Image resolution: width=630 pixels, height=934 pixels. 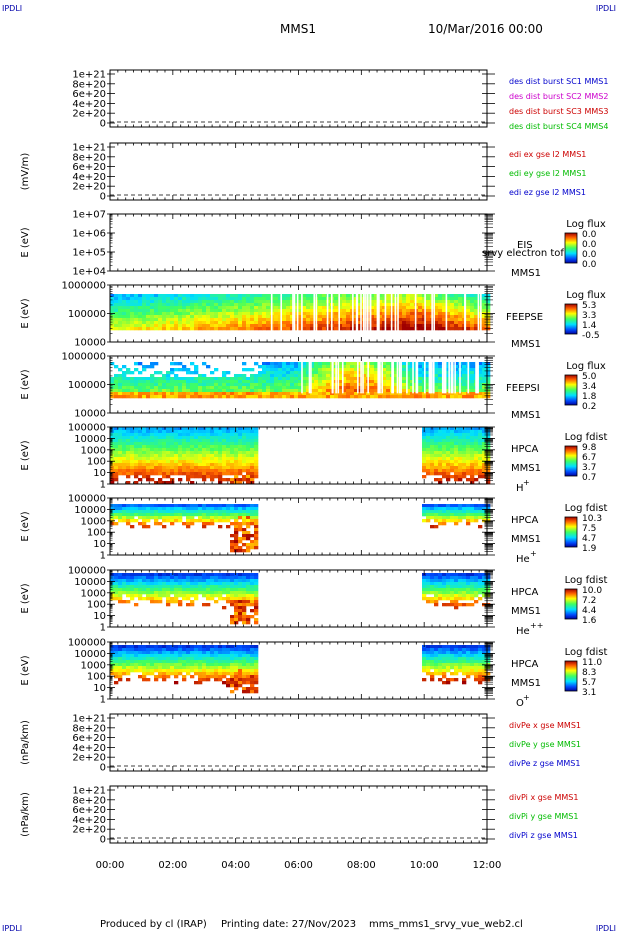 I want to click on colorbar-tick: 7.2, so click(x=589, y=601).